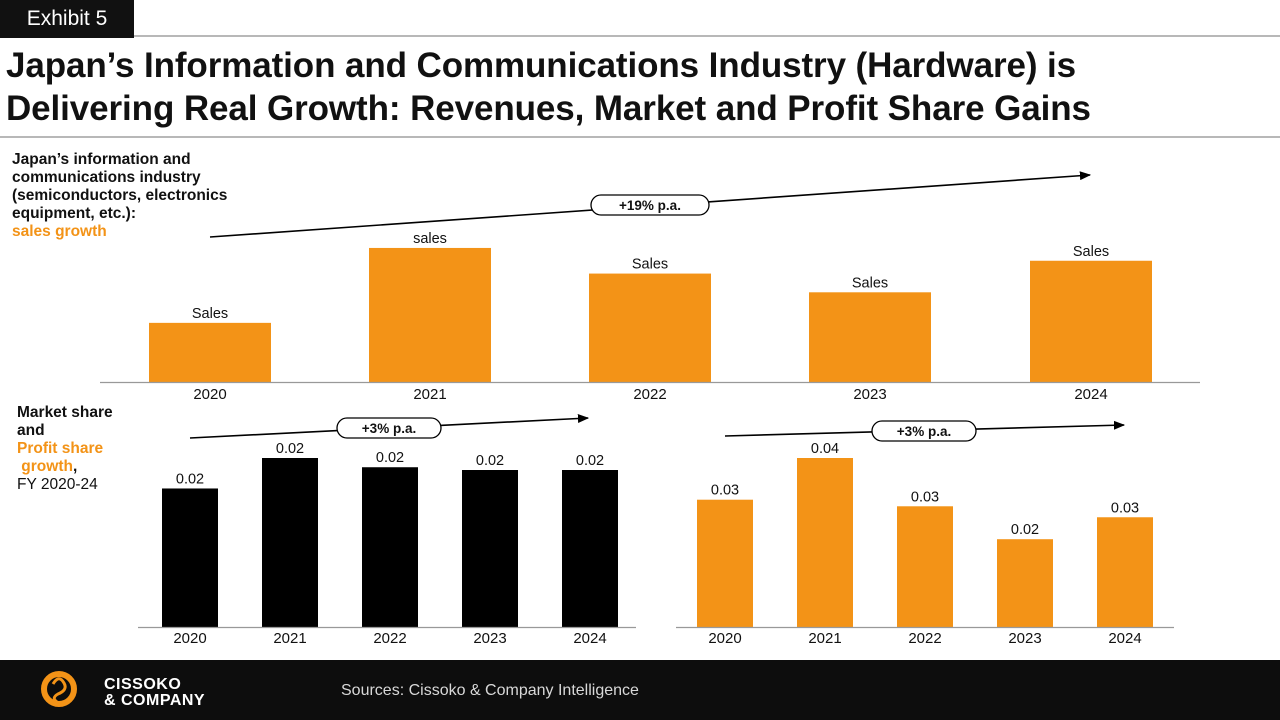  What do you see at coordinates (824, 638) in the screenshot?
I see `x-tick-3-2021: 2021` at bounding box center [824, 638].